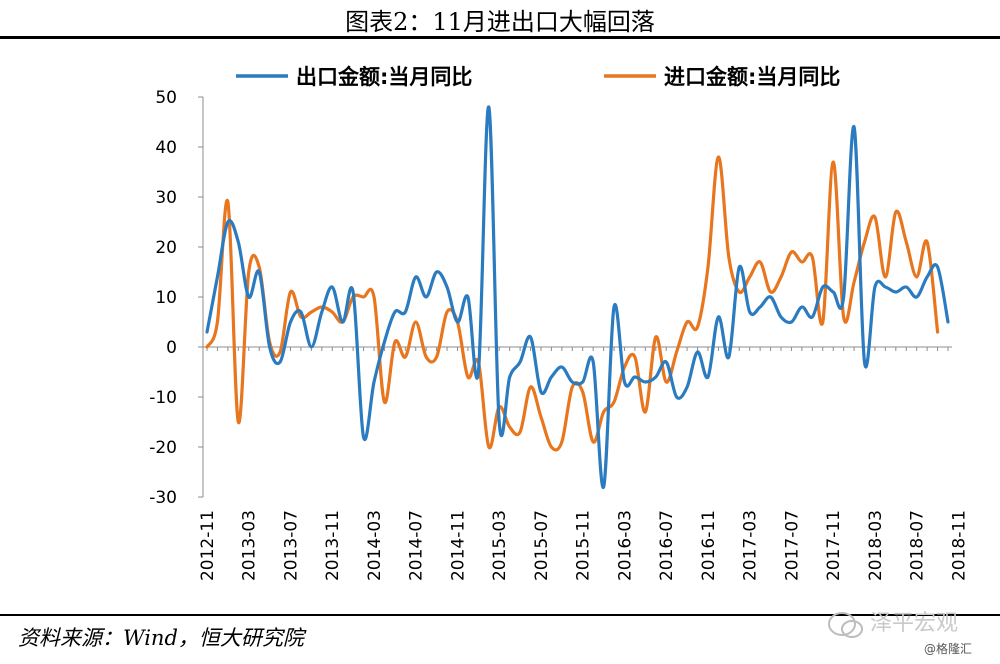  I want to click on x-tick-label: 2018-07, so click(918, 545).